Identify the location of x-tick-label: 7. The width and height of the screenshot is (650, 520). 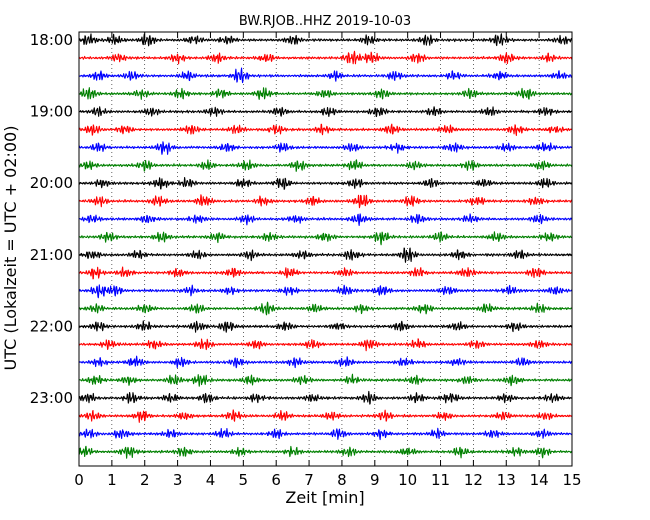
(309, 480).